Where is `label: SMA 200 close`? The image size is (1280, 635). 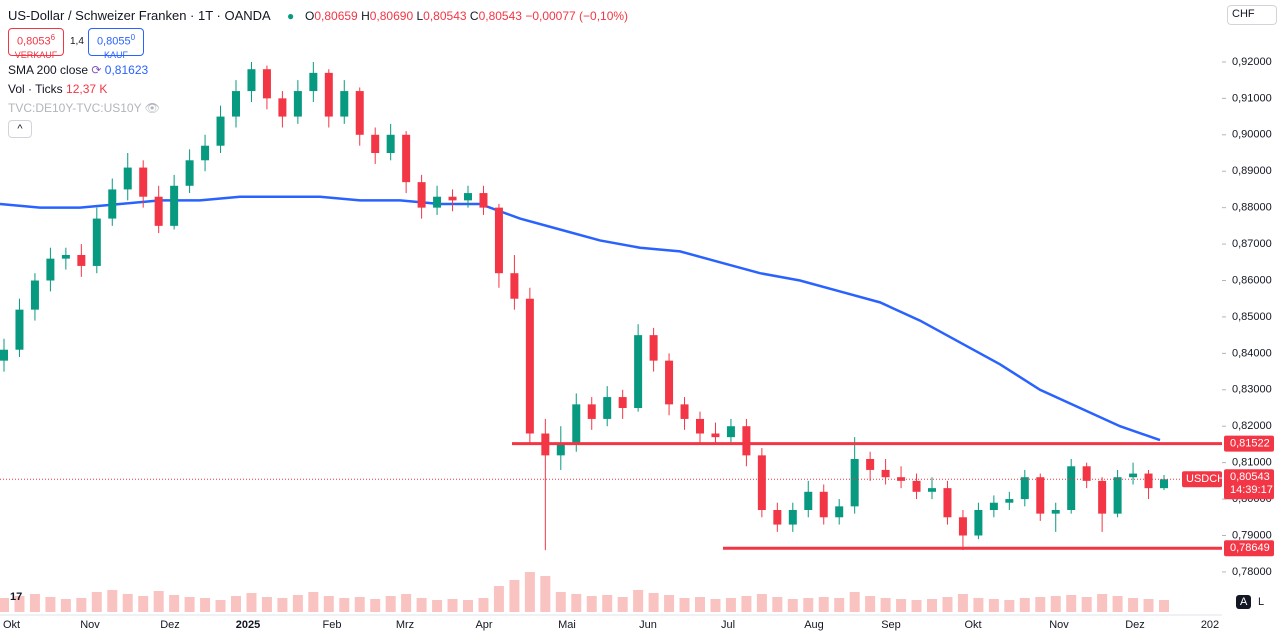 label: SMA 200 close is located at coordinates (48, 70).